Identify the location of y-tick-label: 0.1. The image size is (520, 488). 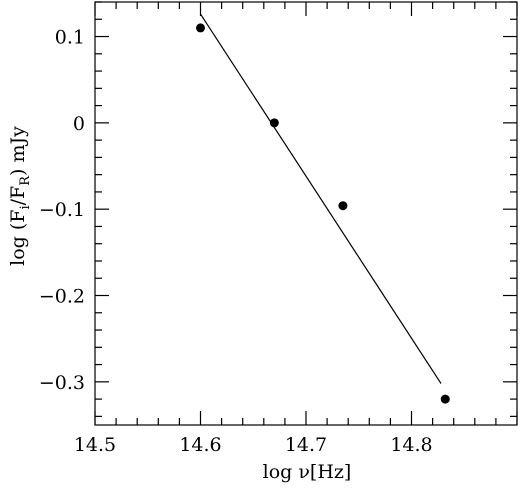
(70, 38).